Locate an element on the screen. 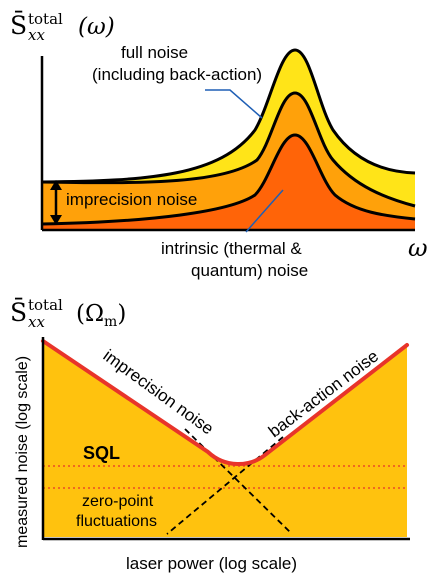 The height and width of the screenshot is (586, 443). zero-point-label-1: zero-point is located at coordinates (118, 501).